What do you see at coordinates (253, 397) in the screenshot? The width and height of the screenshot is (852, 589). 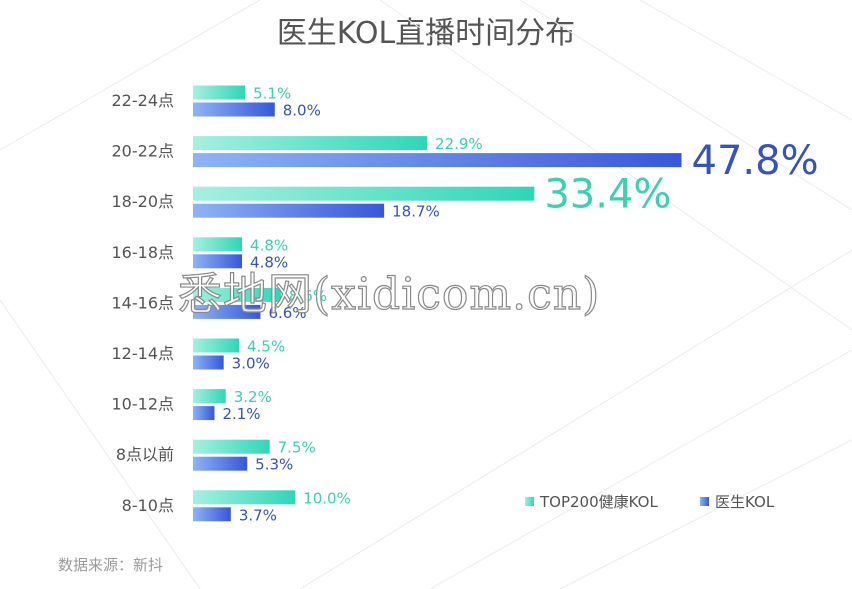 I see `data-label: 3.2%` at bounding box center [253, 397].